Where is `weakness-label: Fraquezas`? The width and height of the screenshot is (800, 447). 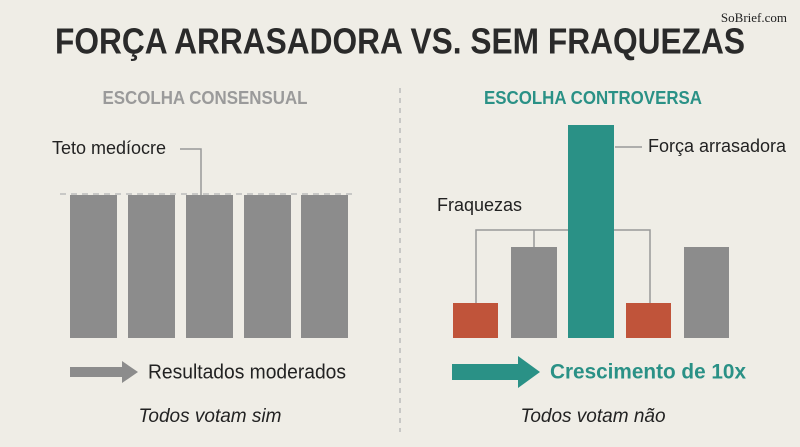
weakness-label: Fraquezas is located at coordinates (479, 205).